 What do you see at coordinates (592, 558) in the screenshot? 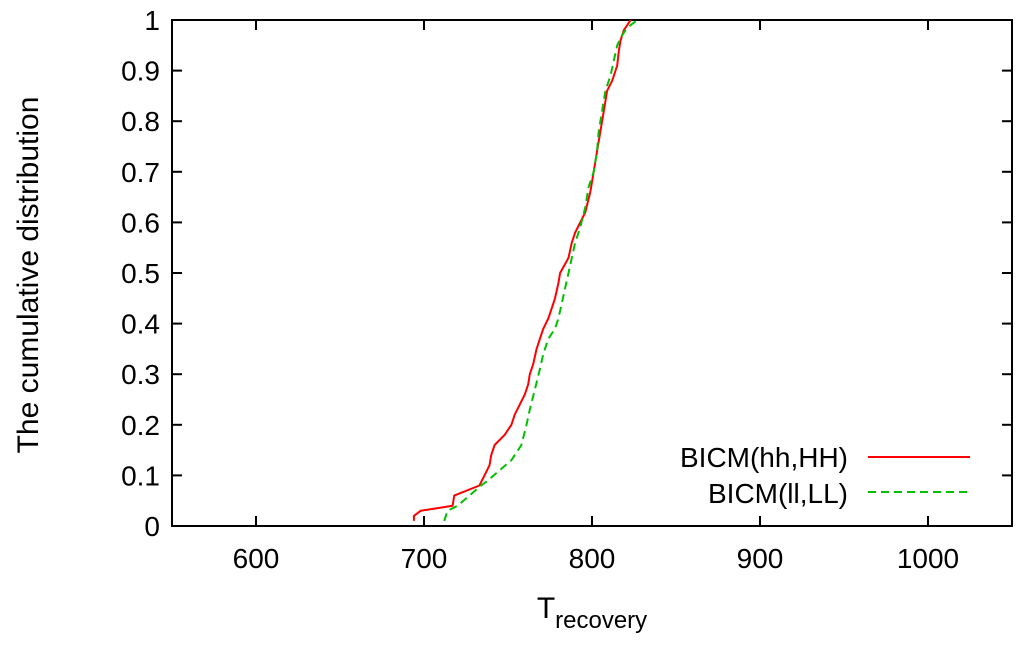
I see `x-tick-label: 800` at bounding box center [592, 558].